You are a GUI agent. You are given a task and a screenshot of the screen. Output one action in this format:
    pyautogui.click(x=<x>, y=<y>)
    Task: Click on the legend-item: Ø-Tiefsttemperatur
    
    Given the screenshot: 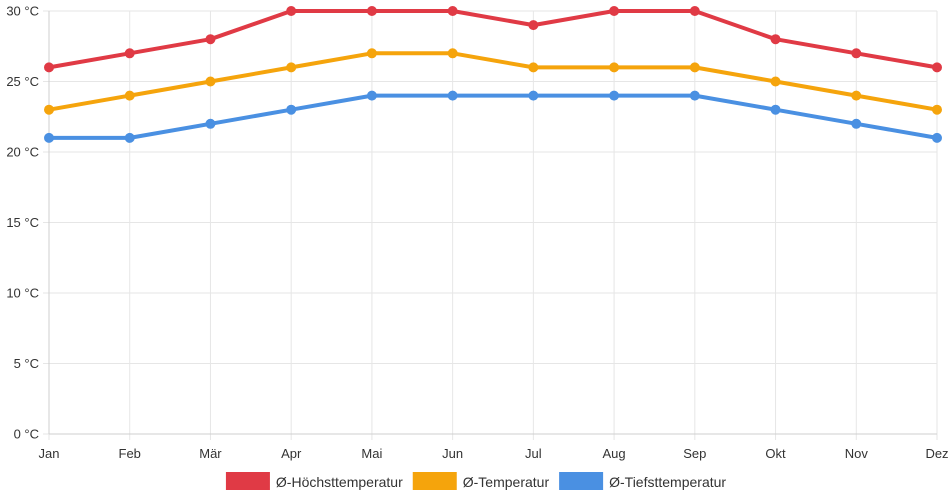 What is the action you would take?
    pyautogui.click(x=642, y=481)
    